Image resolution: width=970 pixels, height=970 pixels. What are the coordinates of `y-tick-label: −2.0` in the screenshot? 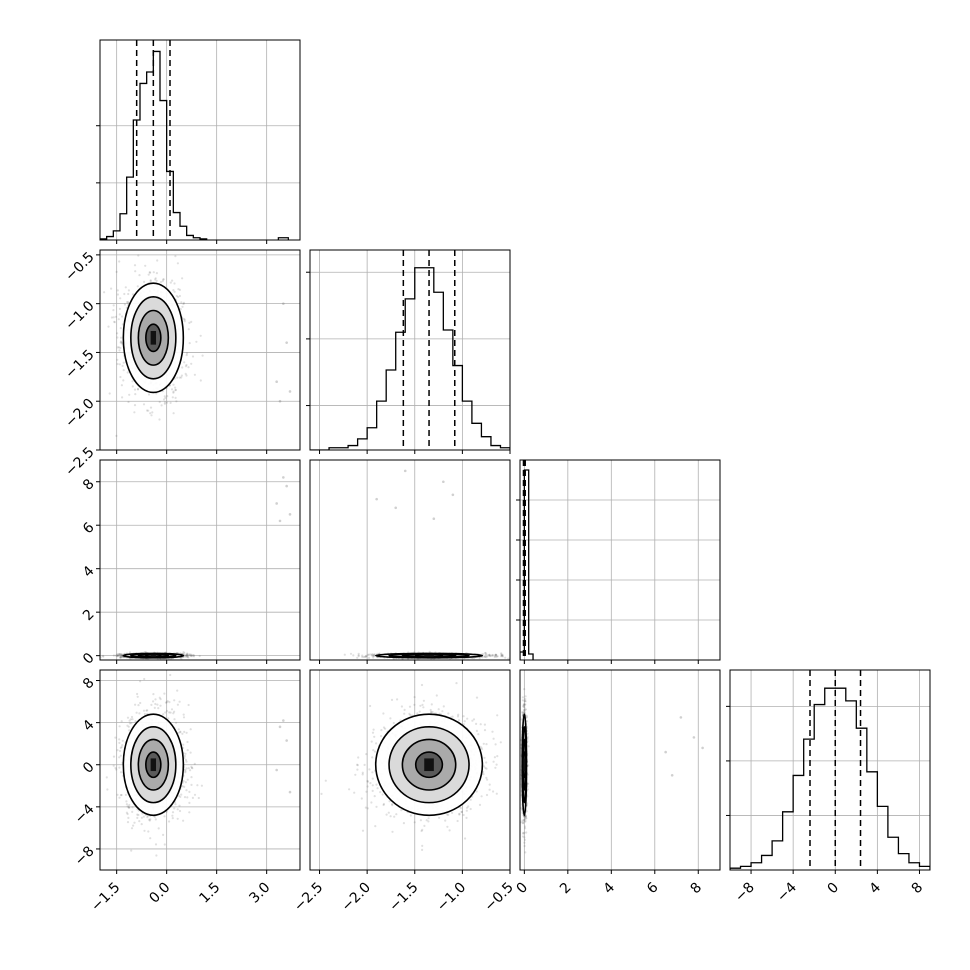 It's located at (79, 413).